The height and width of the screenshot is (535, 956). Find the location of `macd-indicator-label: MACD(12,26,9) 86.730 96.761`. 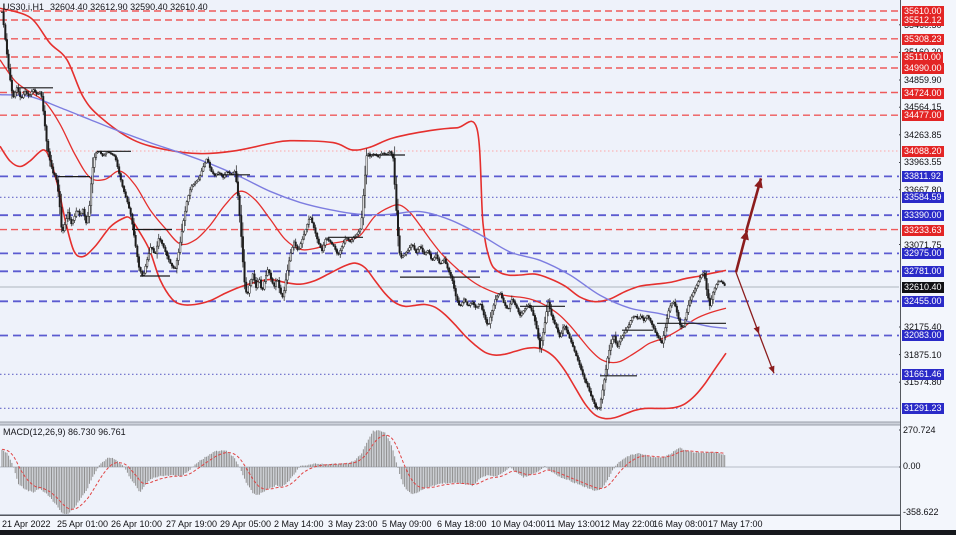

macd-indicator-label: MACD(12,26,9) 86.730 96.761 is located at coordinates (64, 432).